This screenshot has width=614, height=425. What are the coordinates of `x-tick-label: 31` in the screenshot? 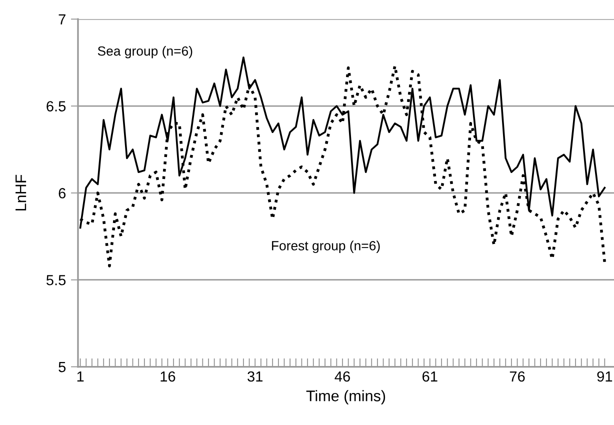 It's located at (255, 376).